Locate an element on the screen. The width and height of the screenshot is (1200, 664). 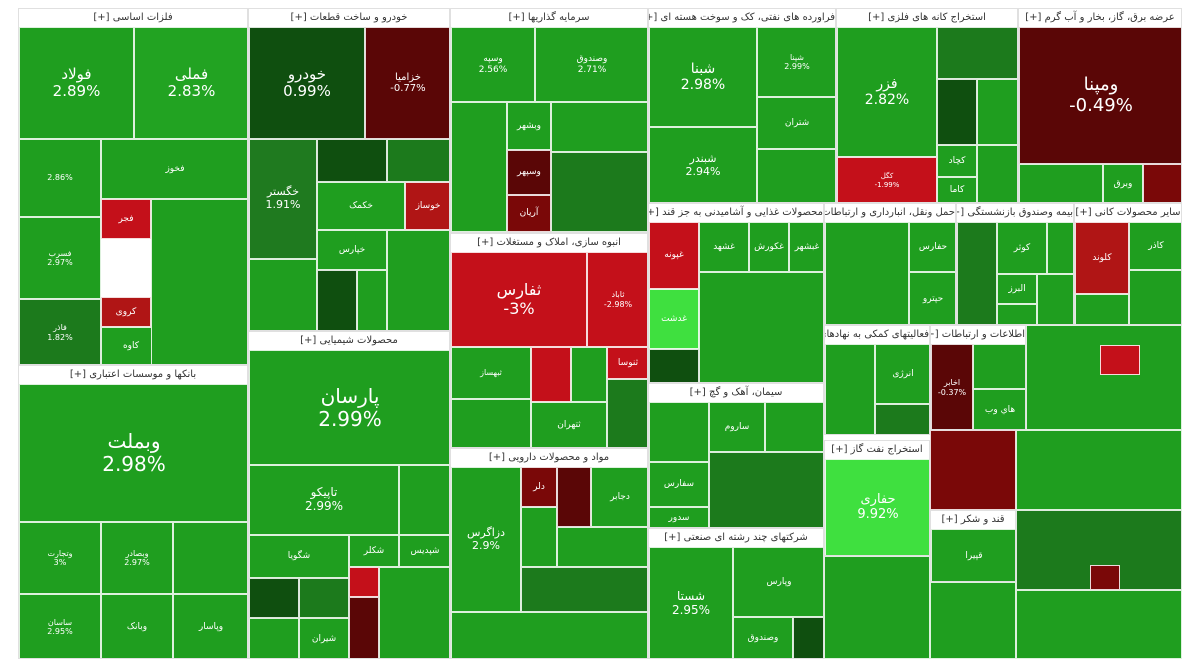
stock-tile: کاما is located at coordinates (957, 189).